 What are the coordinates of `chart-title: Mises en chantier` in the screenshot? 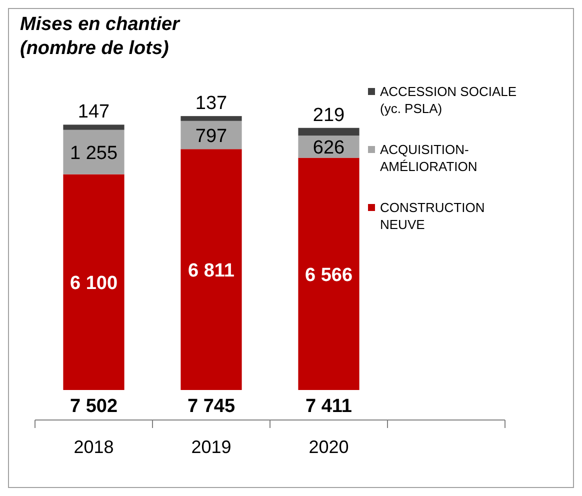 It's located at (101, 24).